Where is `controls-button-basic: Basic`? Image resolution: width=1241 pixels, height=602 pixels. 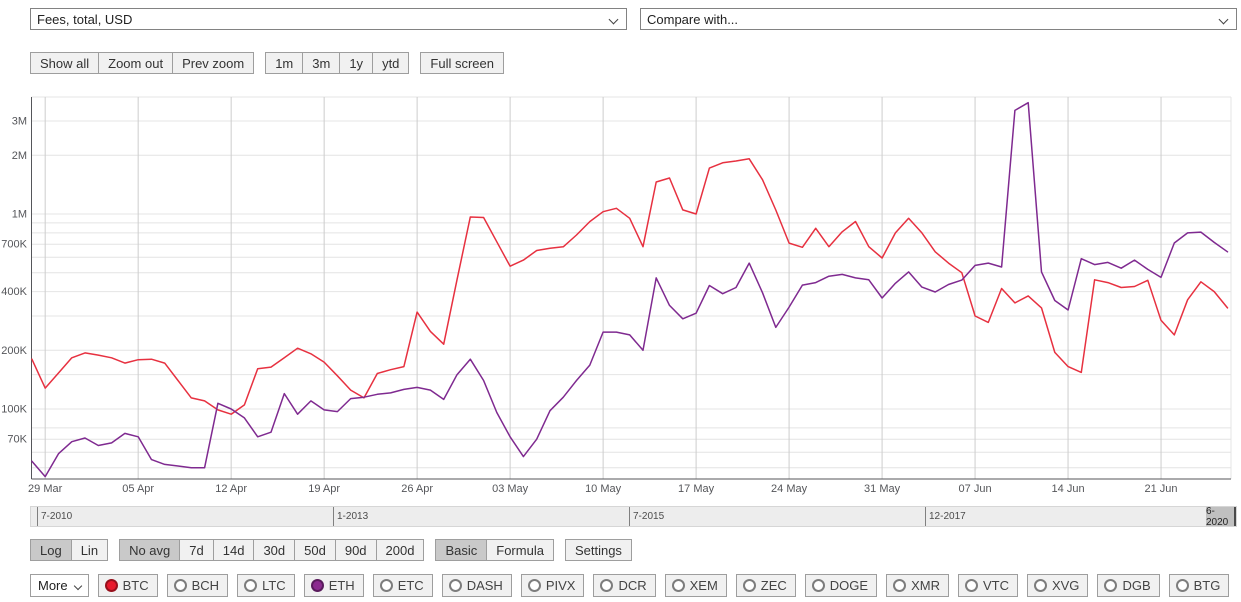
controls-button-basic: Basic is located at coordinates (461, 550).